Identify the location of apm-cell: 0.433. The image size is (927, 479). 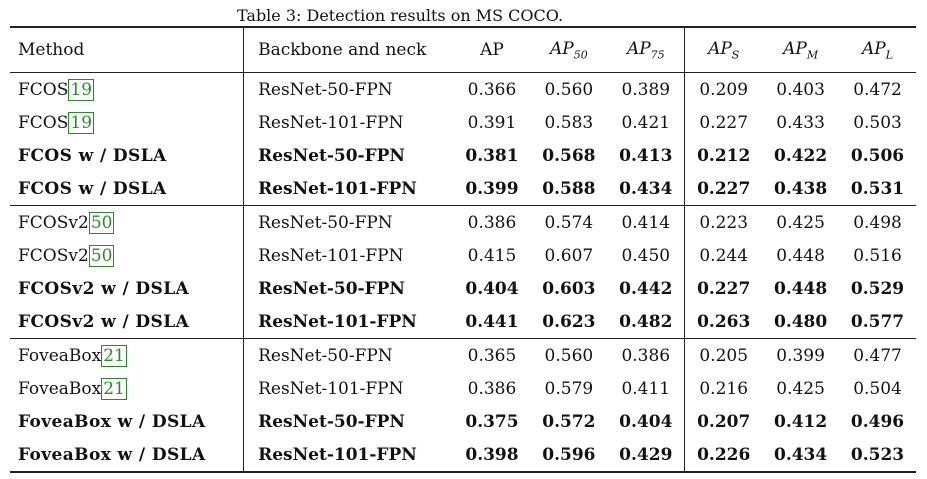
(800, 122).